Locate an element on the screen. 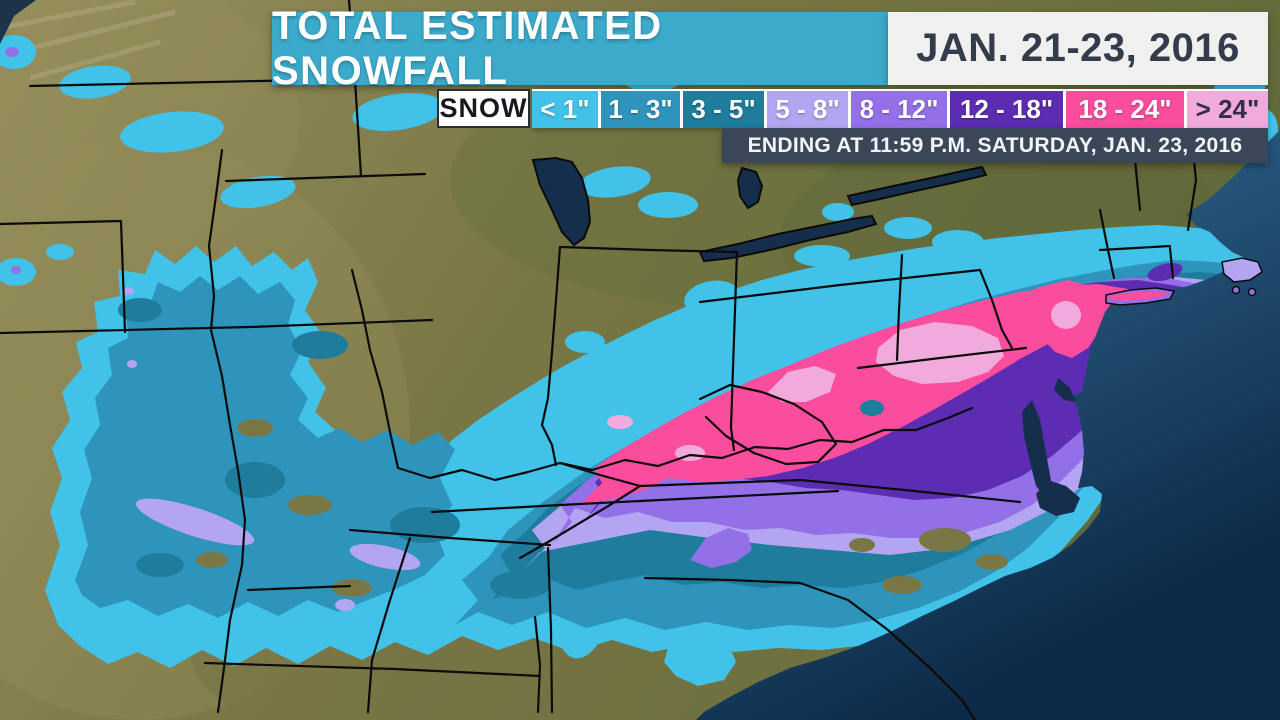  title-banner: TOTAL ESTIMATED SNOWFALL is located at coordinates (580, 48).